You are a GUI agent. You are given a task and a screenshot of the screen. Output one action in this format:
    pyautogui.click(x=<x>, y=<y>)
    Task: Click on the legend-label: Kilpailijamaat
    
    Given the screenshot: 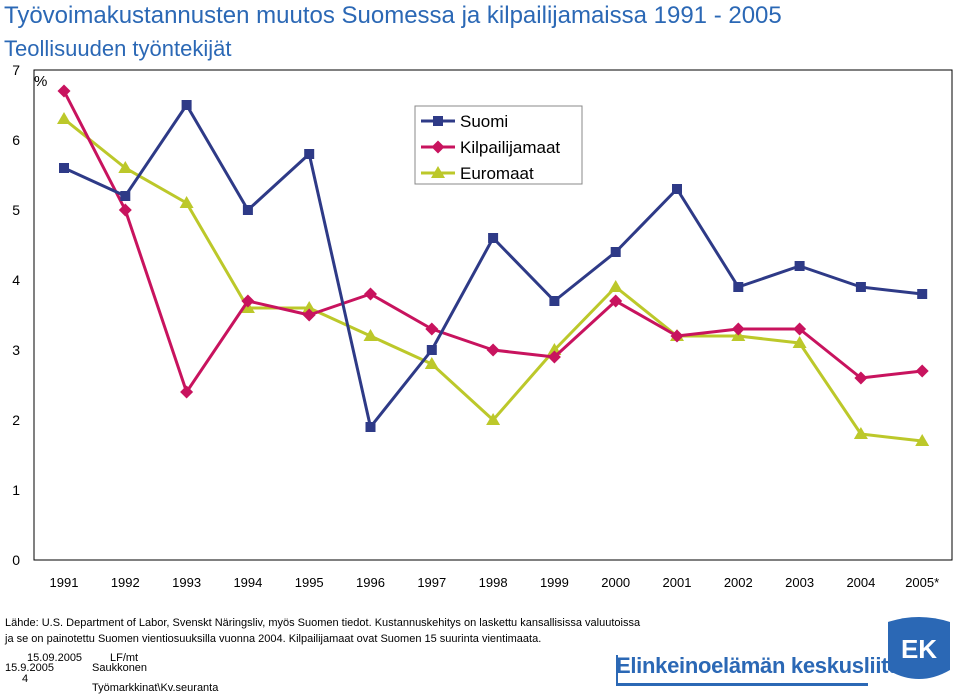 What is the action you would take?
    pyautogui.click(x=510, y=147)
    